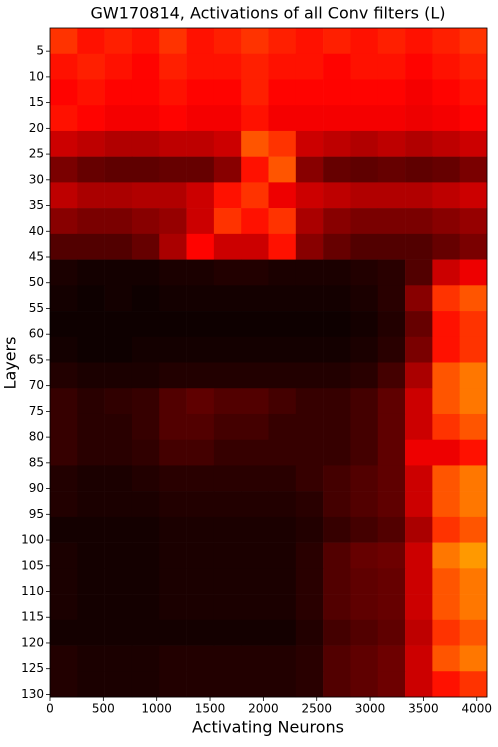 This screenshot has height=747, width=498. I want to click on y-tick-label: 70, so click(36, 385).